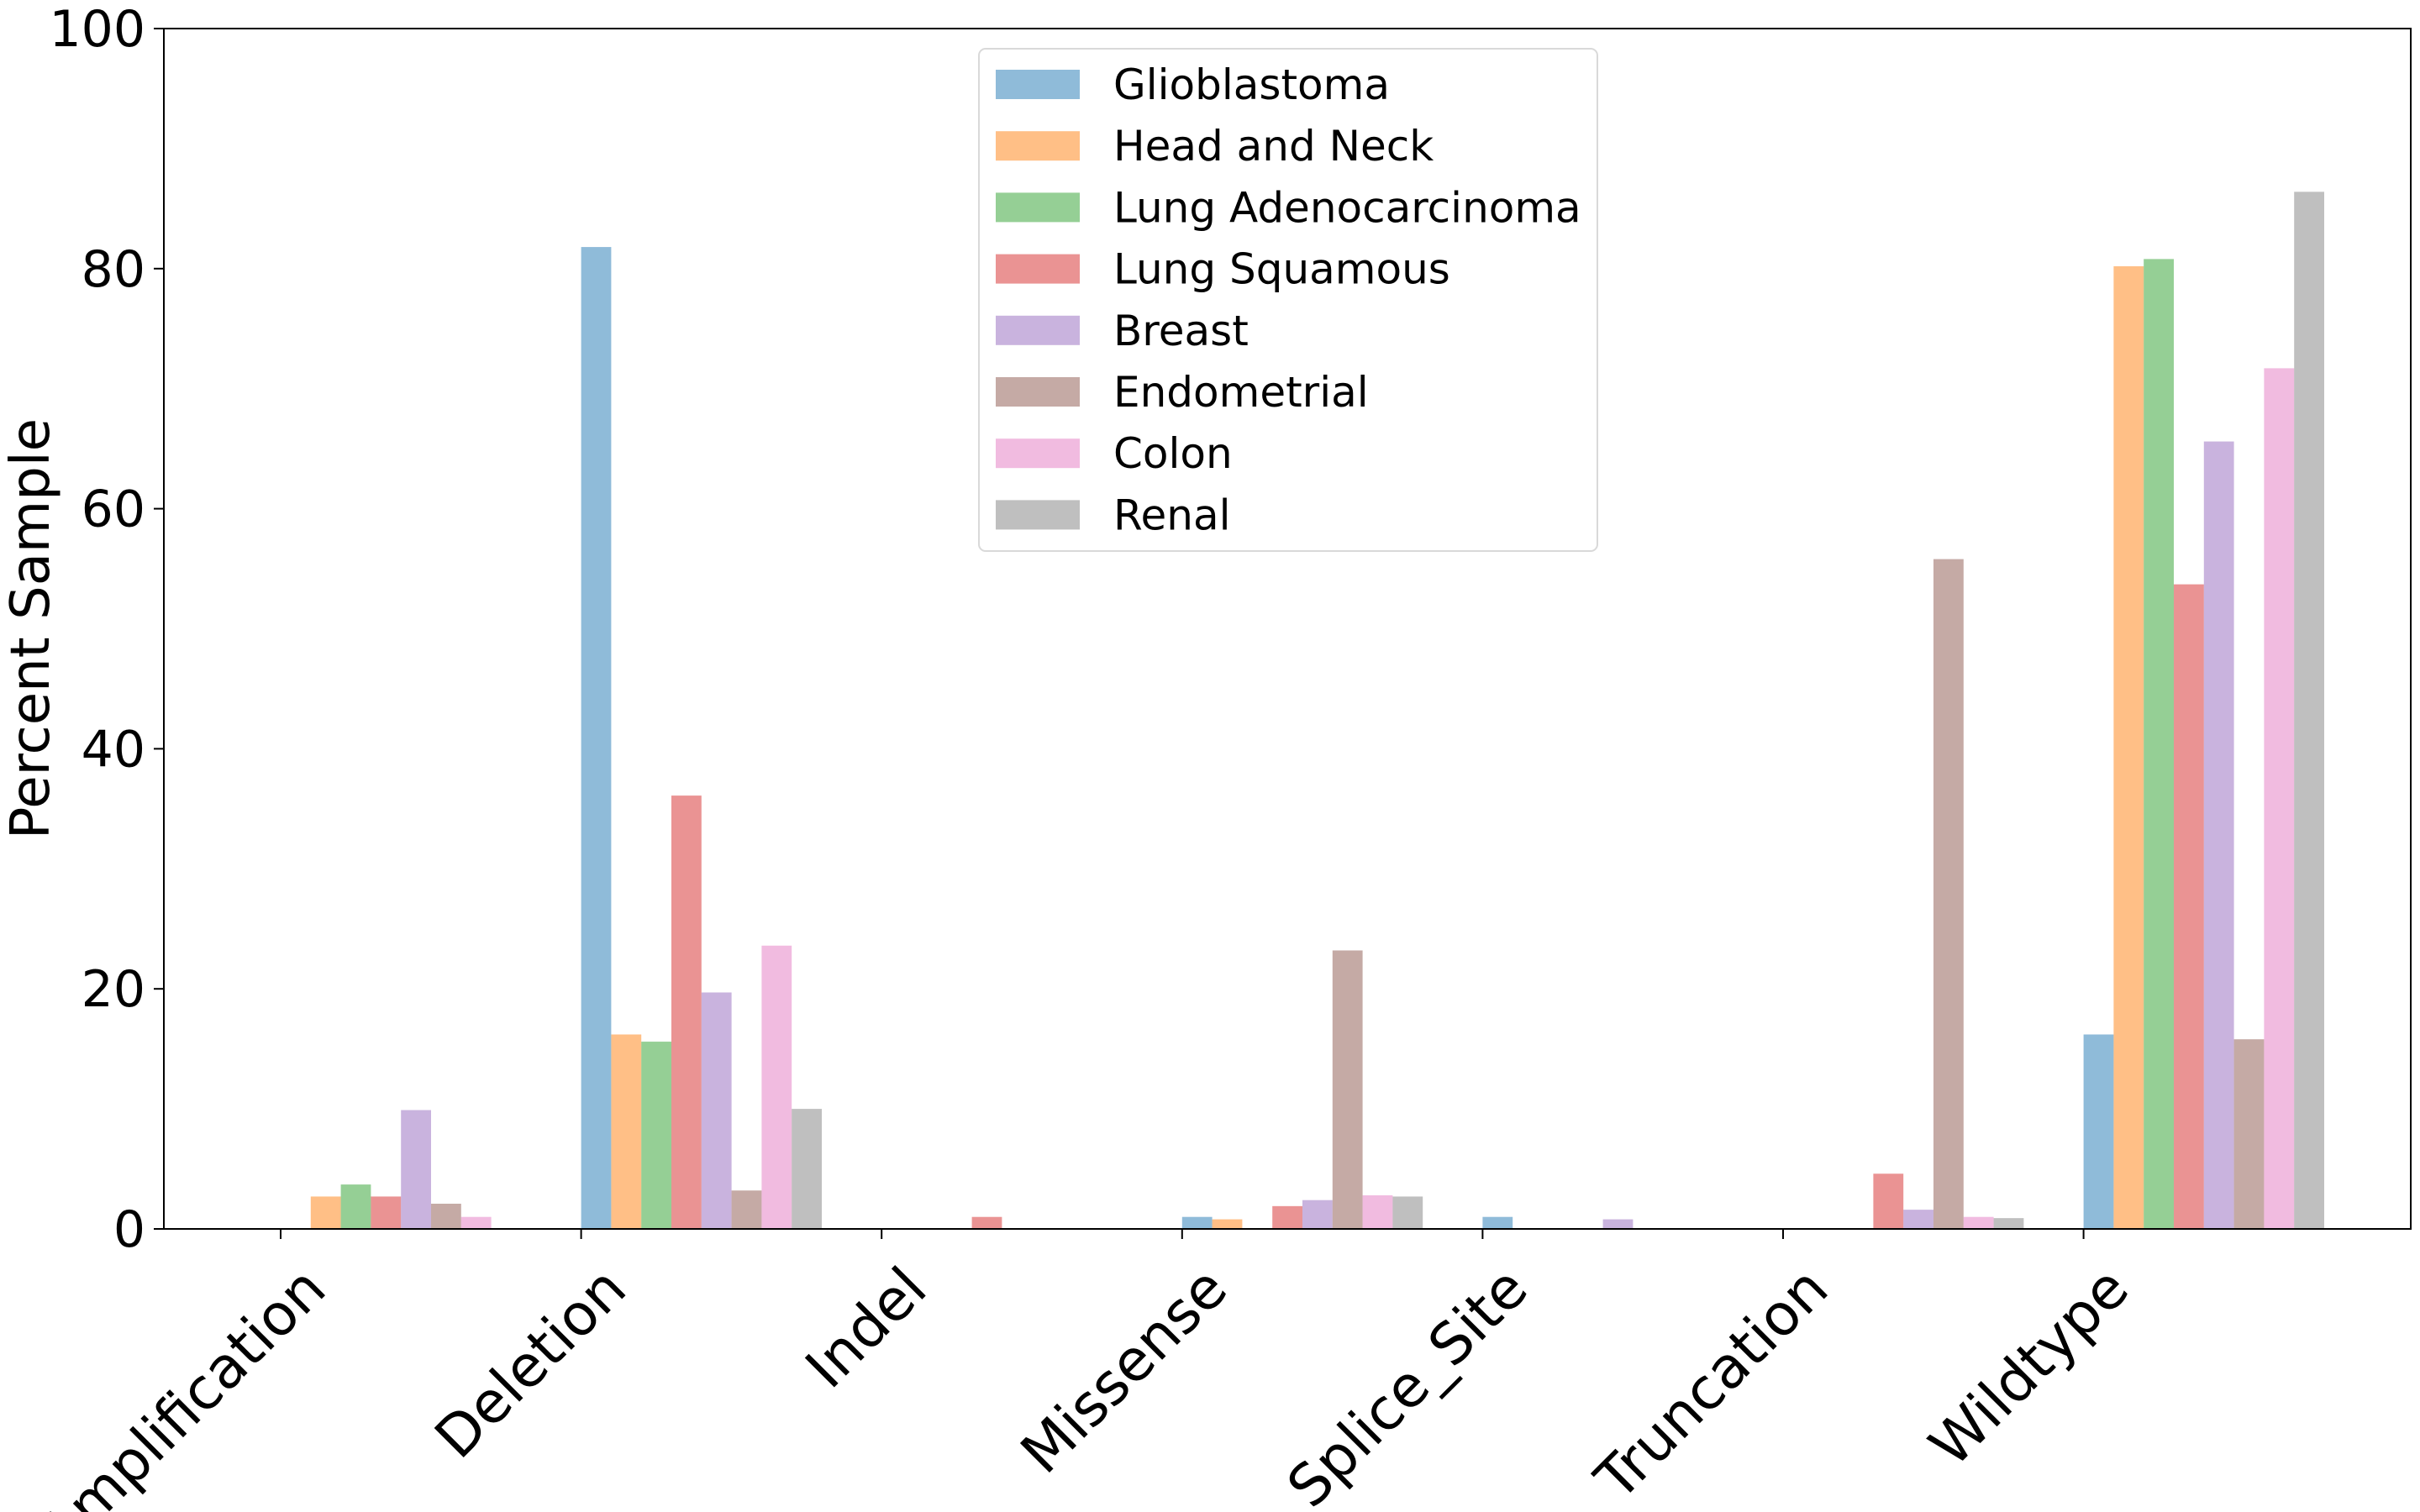 This screenshot has width=2420, height=1512. I want to click on bar-lung-squamous-missense, so click(1287, 1217).